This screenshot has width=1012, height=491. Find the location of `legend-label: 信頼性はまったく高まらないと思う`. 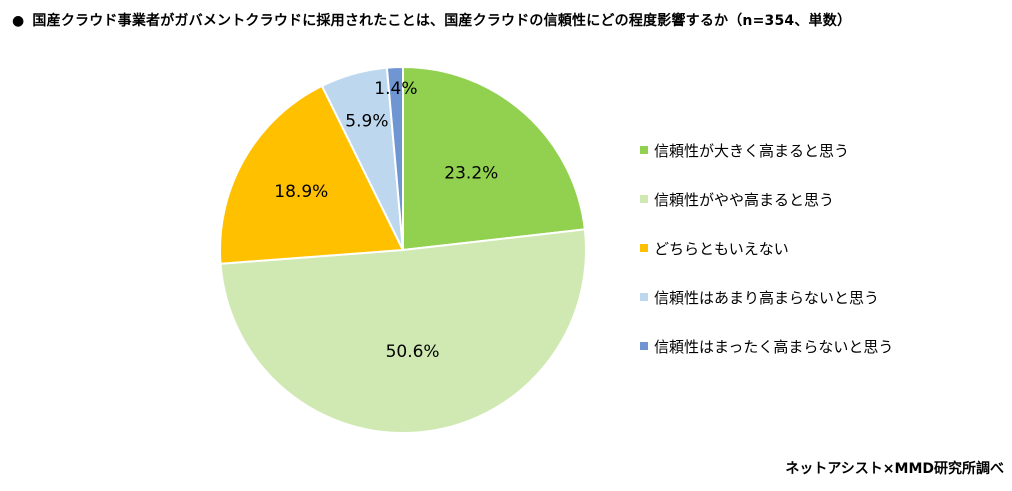

legend-label: 信頼性はまったく高まらないと思う is located at coordinates (774, 347).